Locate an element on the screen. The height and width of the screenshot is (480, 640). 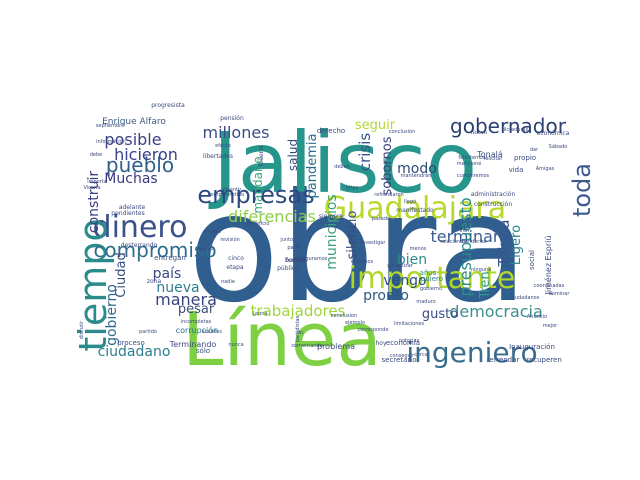
word-61: social is located at coordinates (532, 260).